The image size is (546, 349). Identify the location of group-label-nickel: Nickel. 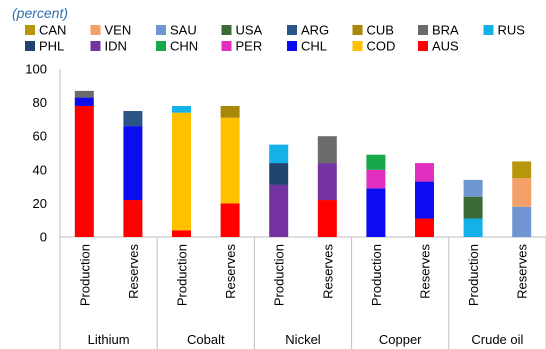
(303, 339).